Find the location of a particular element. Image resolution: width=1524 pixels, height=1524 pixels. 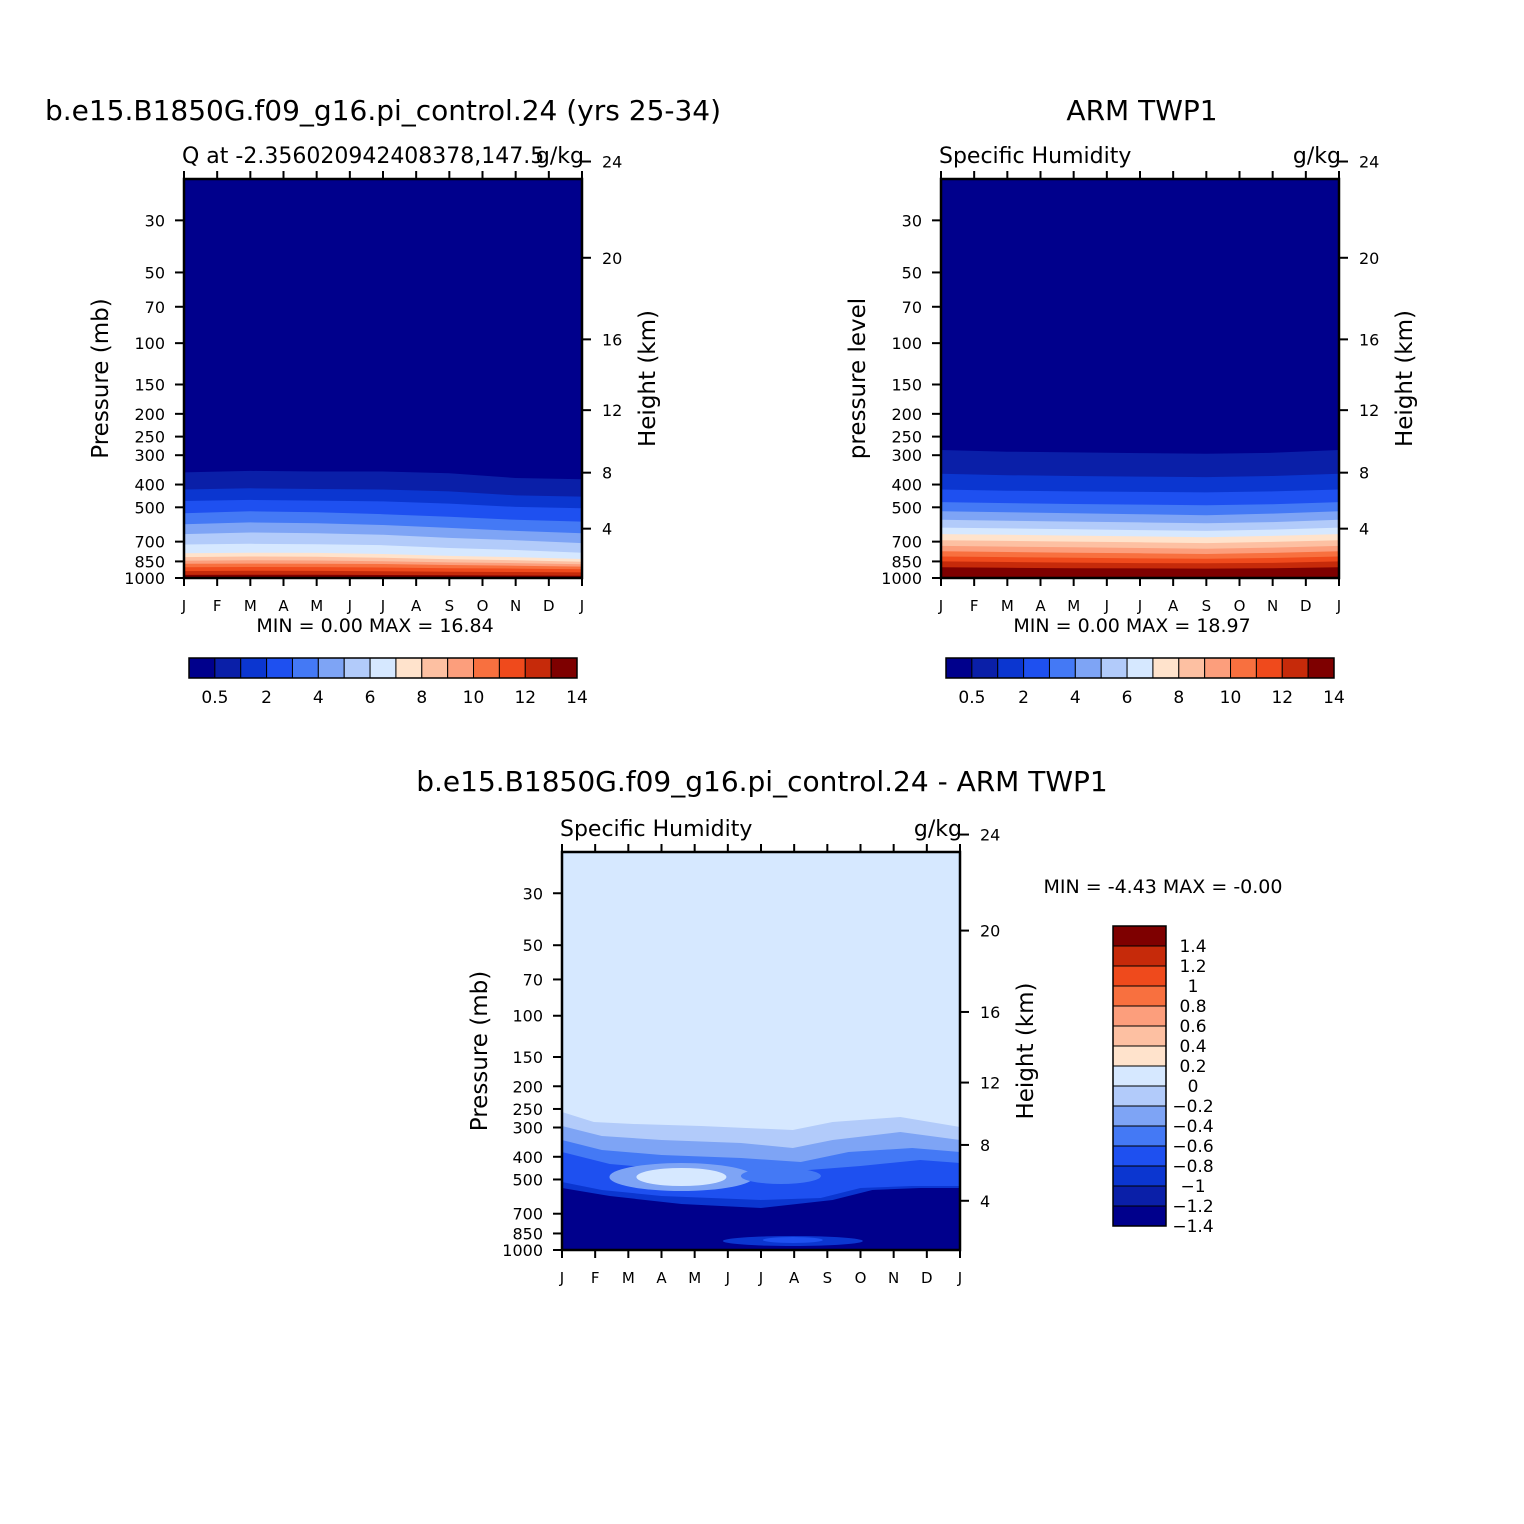

panel-subtitle-left: Q at -2.356020942408378,147.5 is located at coordinates (363, 156).